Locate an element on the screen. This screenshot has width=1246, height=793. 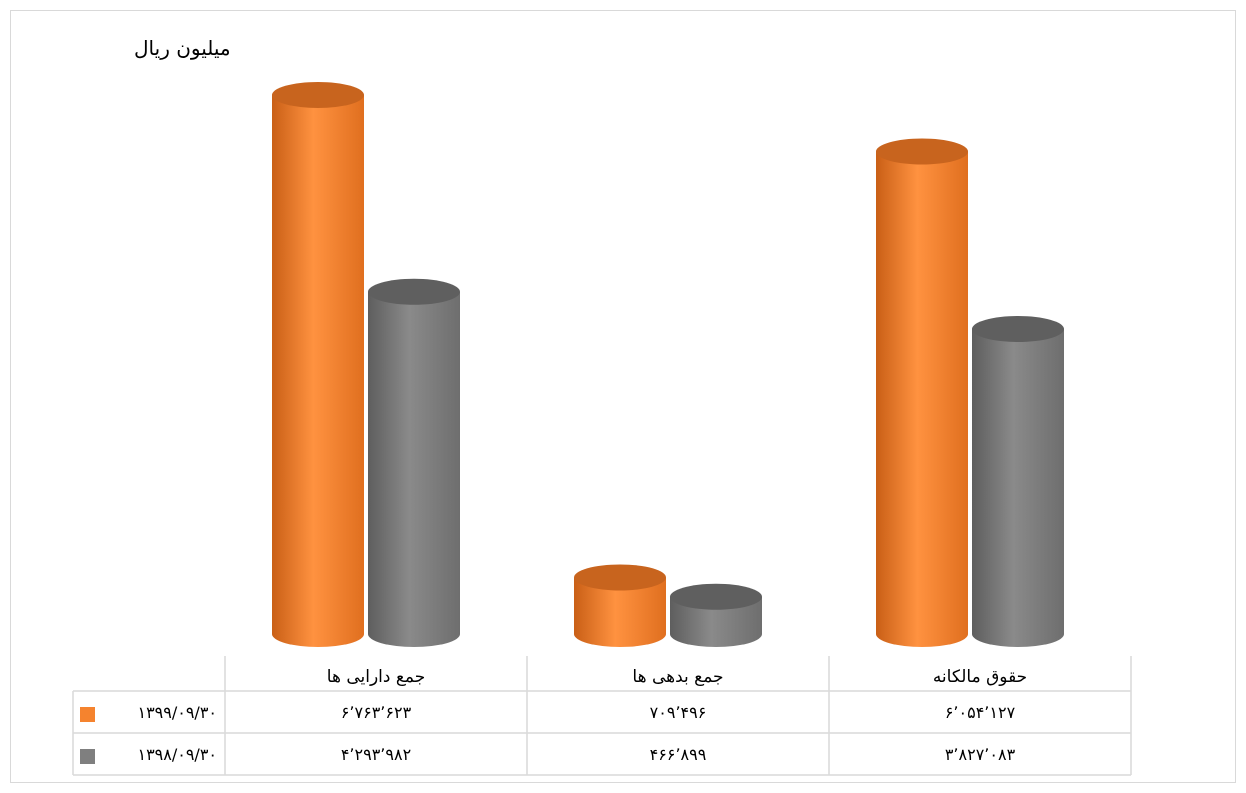
category-label: جمع بدهی ها is located at coordinates (677, 677).